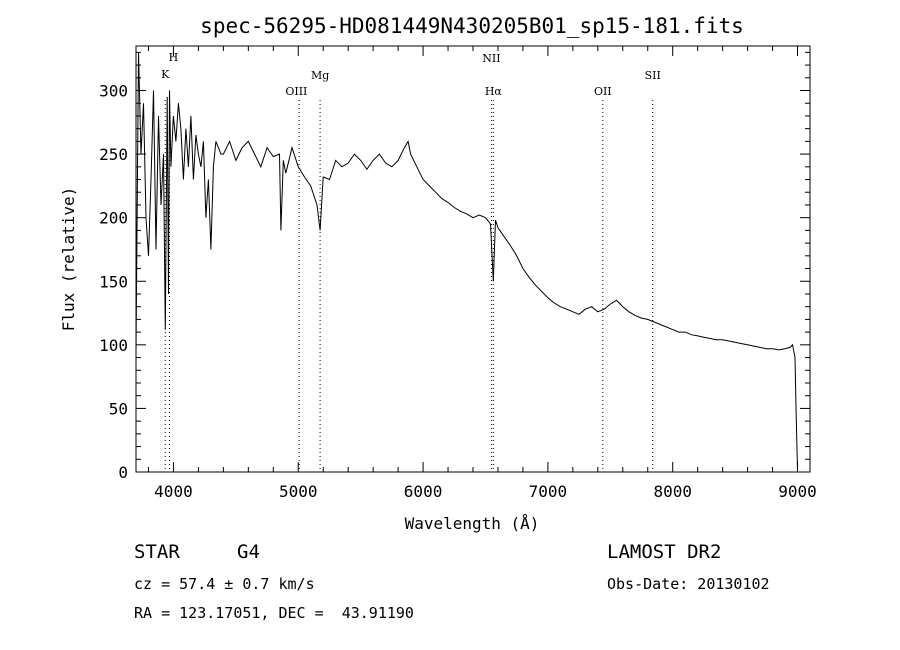 This screenshot has height=650, width=900. What do you see at coordinates (113, 218) in the screenshot?
I see `y-tick-label: 200` at bounding box center [113, 218].